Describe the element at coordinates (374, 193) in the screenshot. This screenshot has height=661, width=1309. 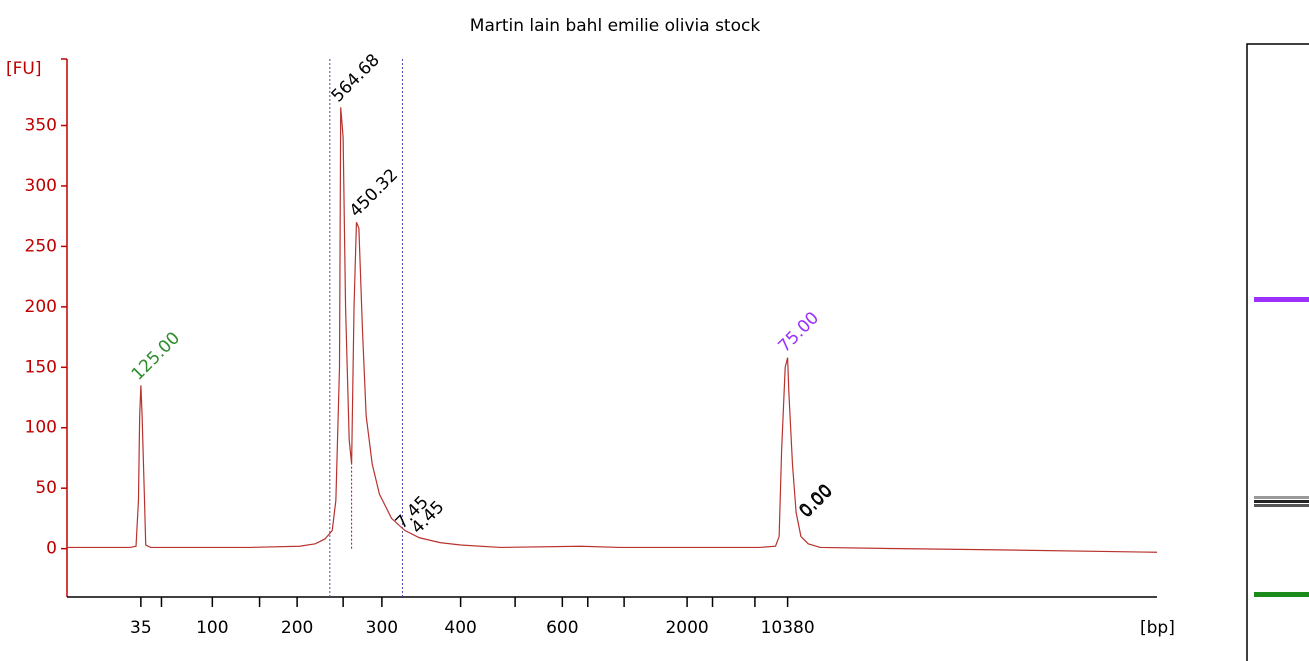
I see `peak-annotation: 450.32` at that location.